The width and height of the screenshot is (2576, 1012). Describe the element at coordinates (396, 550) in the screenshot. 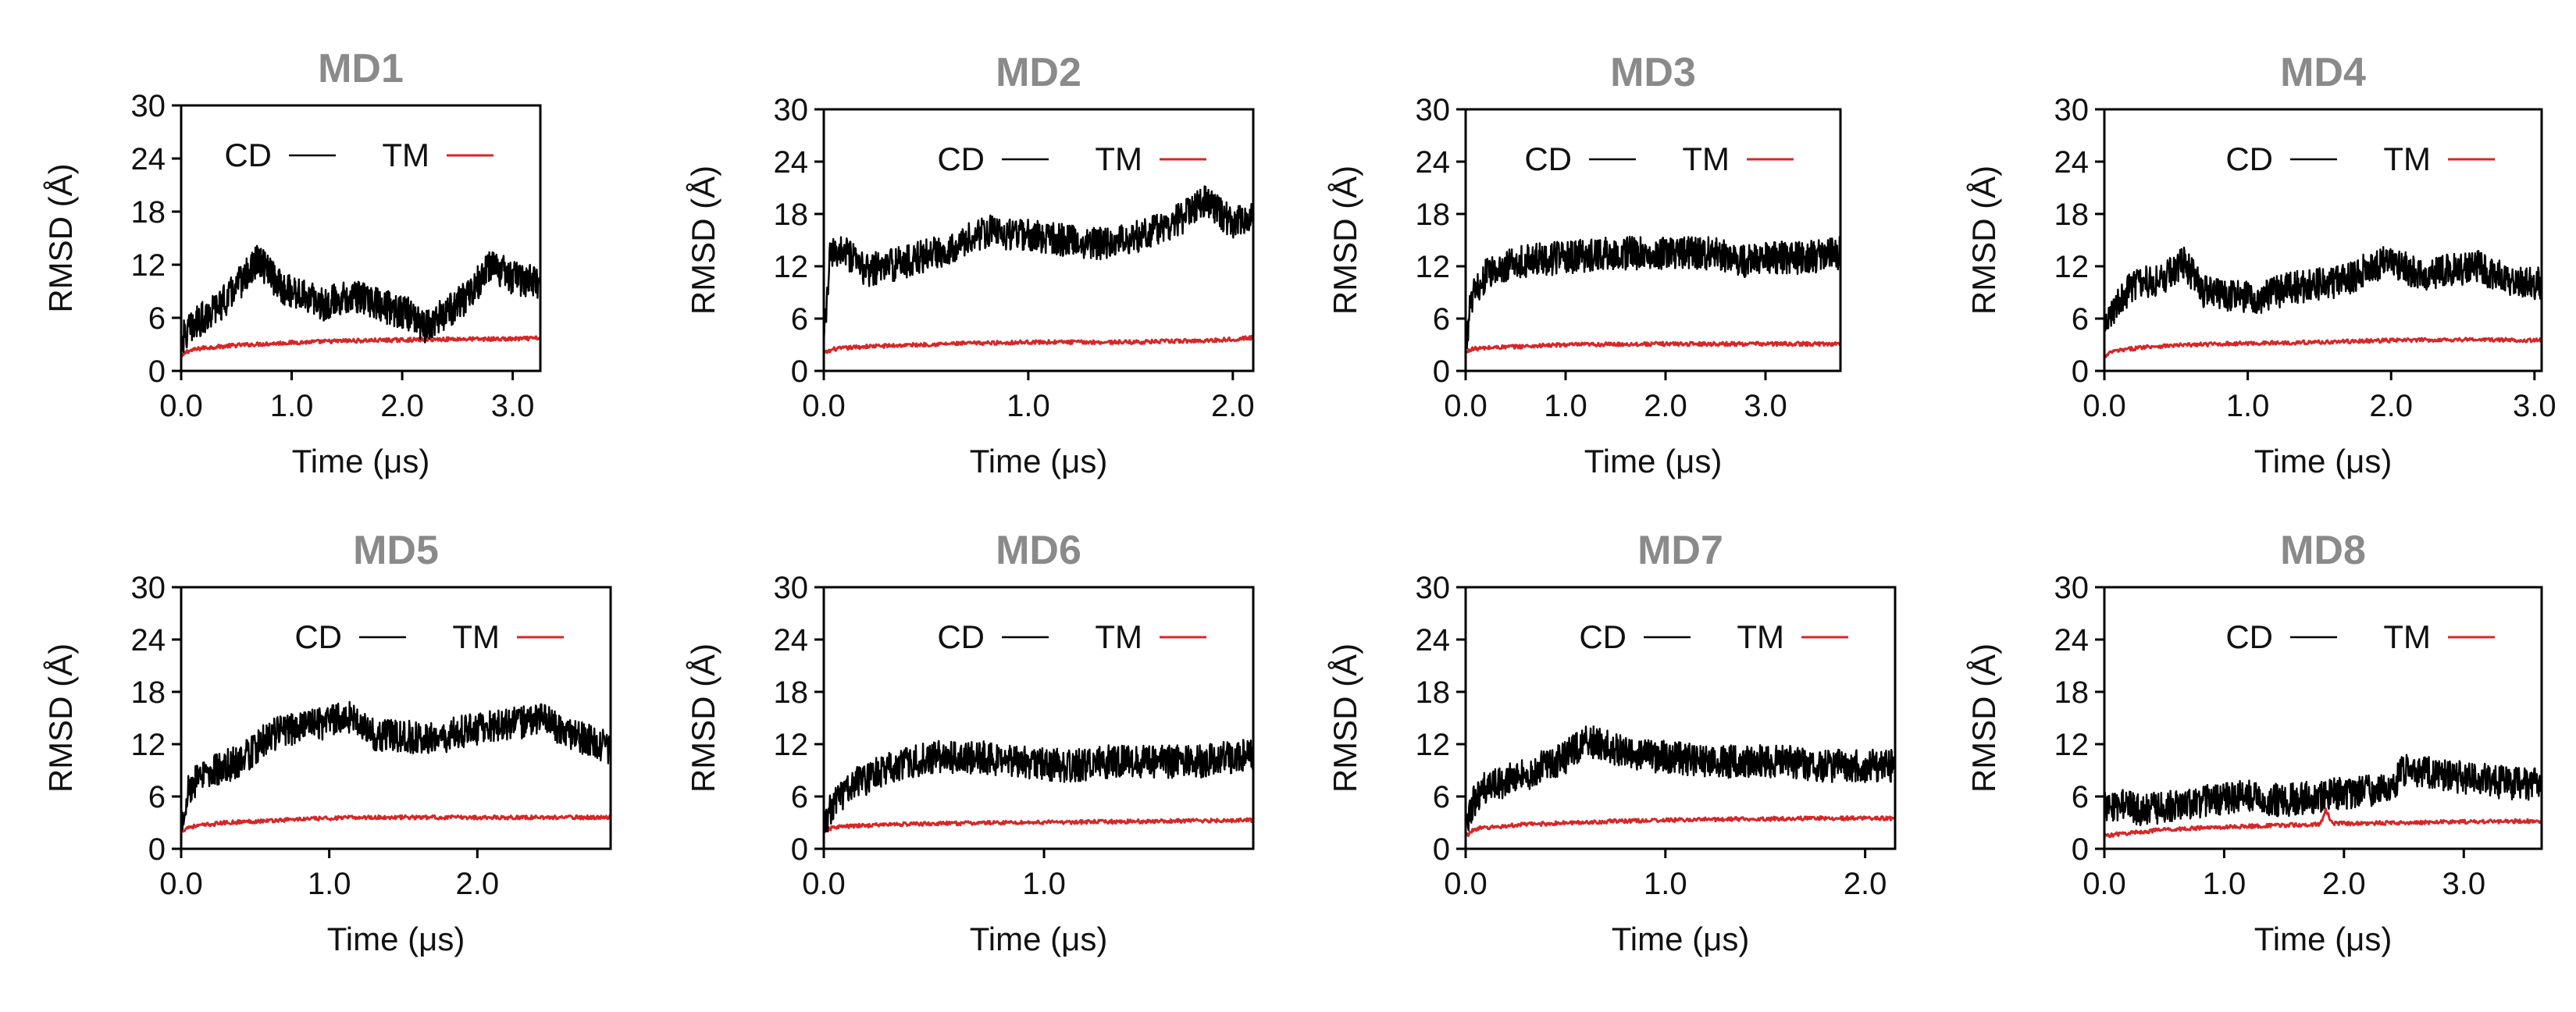

I see `chart-title: MD5` at that location.